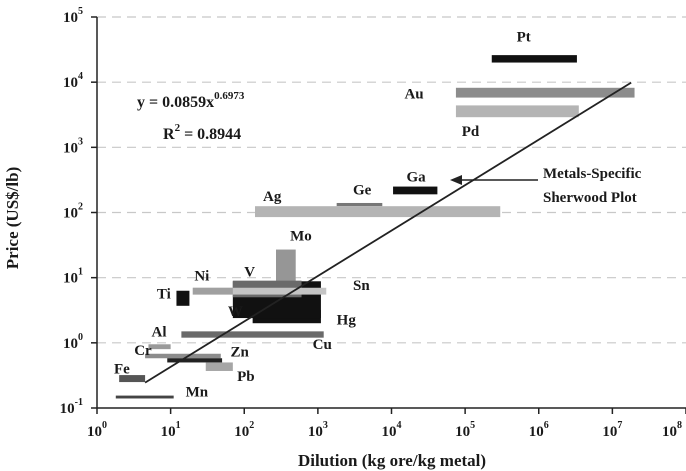 The image size is (686, 471). Describe the element at coordinates (239, 352) in the screenshot. I see `metal-label-zn: Zn` at that location.